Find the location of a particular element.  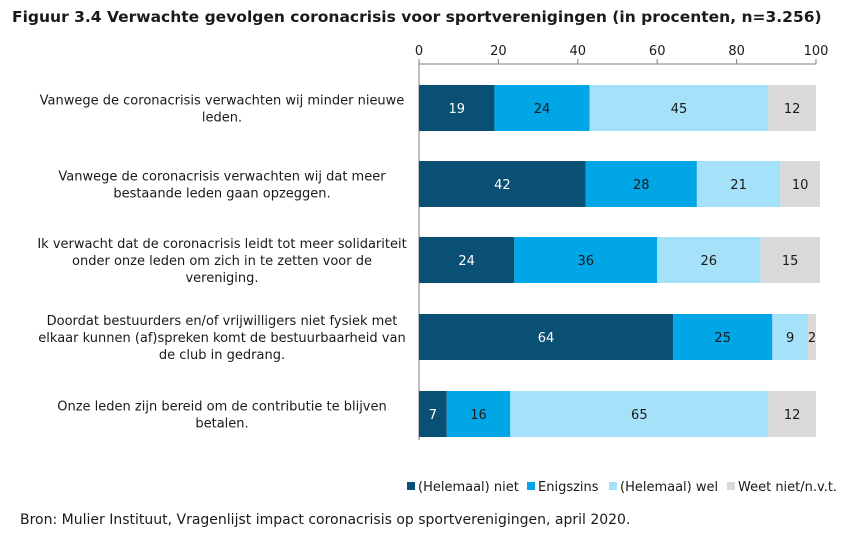

data-label: 65 is located at coordinates (639, 415).